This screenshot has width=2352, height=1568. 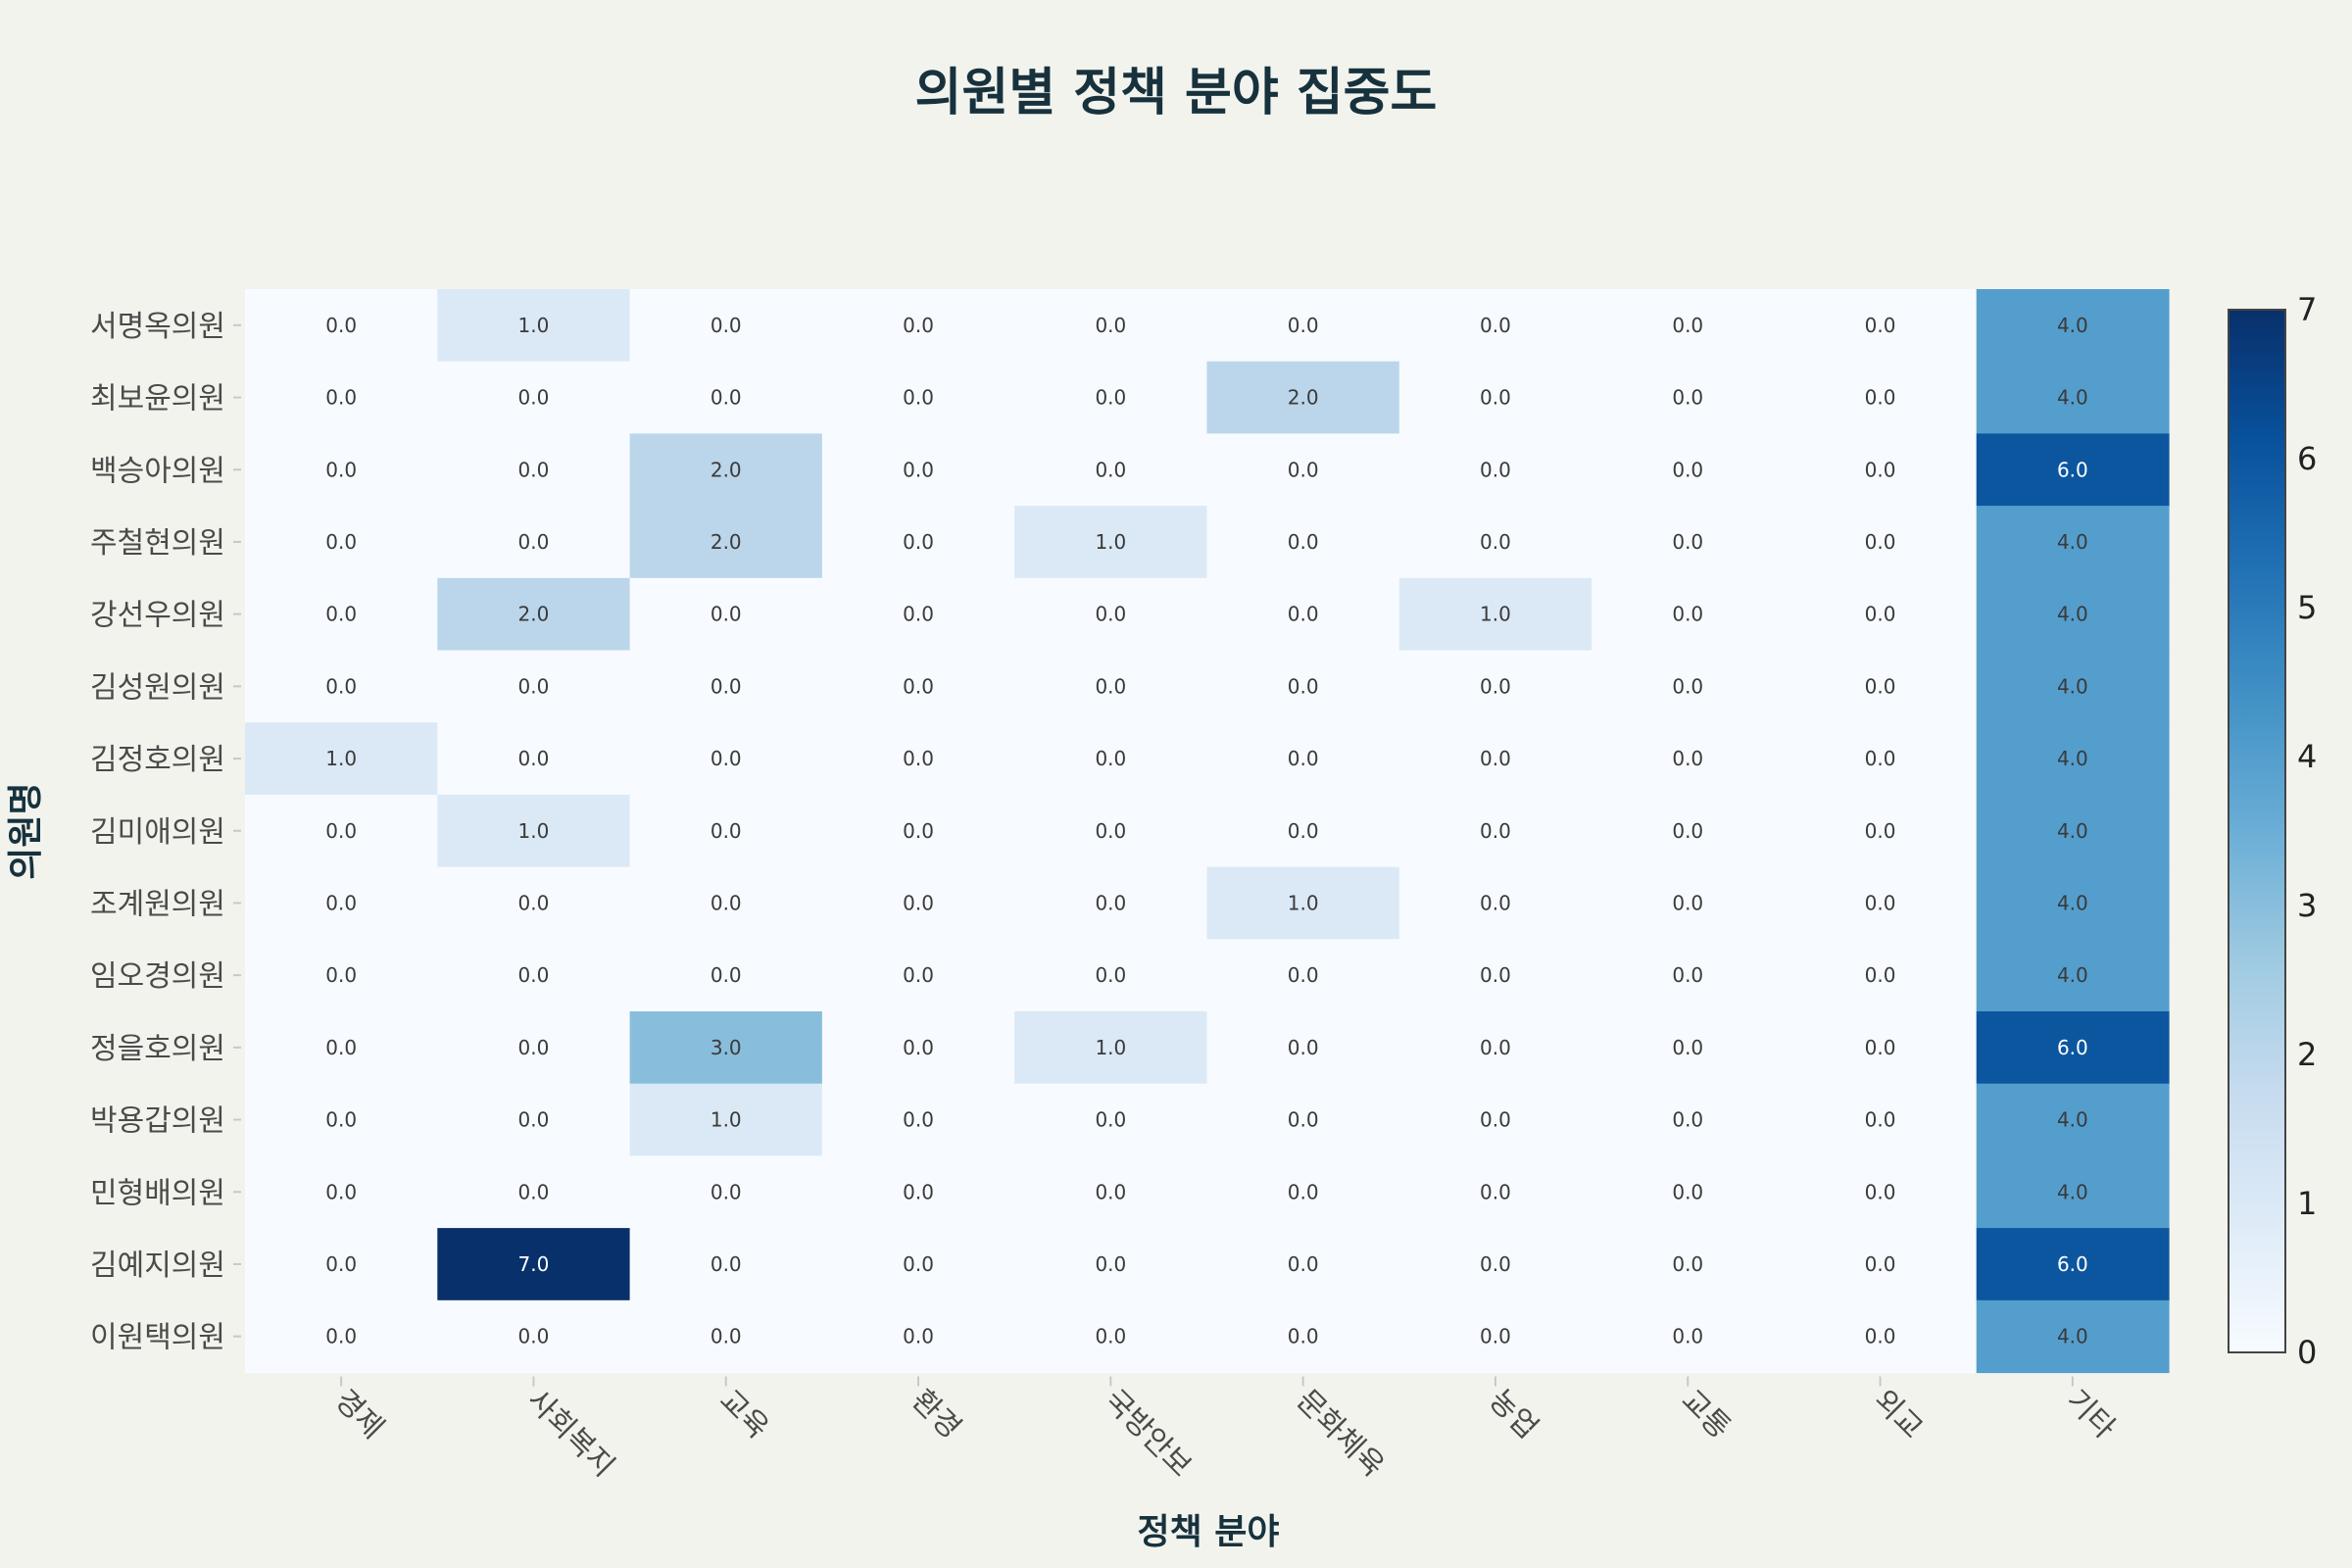 I want to click on y-tick-label: 최보윤의원, so click(x=157, y=399).